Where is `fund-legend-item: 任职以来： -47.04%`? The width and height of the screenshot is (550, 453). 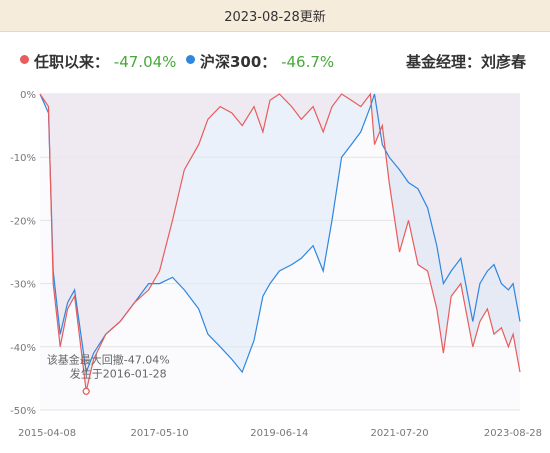
fund-legend-item: 任职以来： -47.04% is located at coordinates (105, 61).